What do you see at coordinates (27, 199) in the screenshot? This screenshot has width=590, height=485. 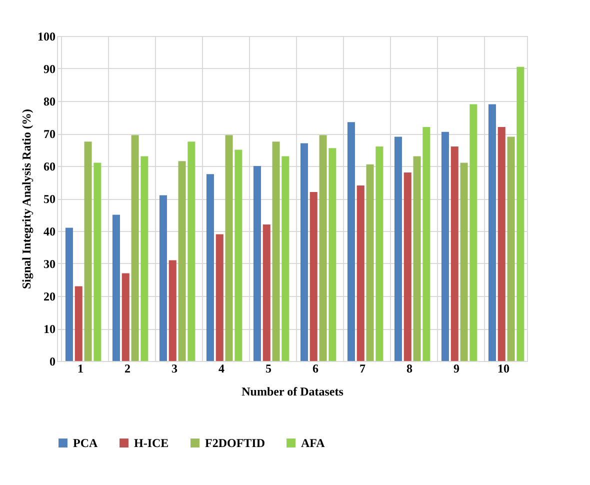 I see `y-axis-title: Signal Integrity Analysis Ratio (%)` at bounding box center [27, 199].